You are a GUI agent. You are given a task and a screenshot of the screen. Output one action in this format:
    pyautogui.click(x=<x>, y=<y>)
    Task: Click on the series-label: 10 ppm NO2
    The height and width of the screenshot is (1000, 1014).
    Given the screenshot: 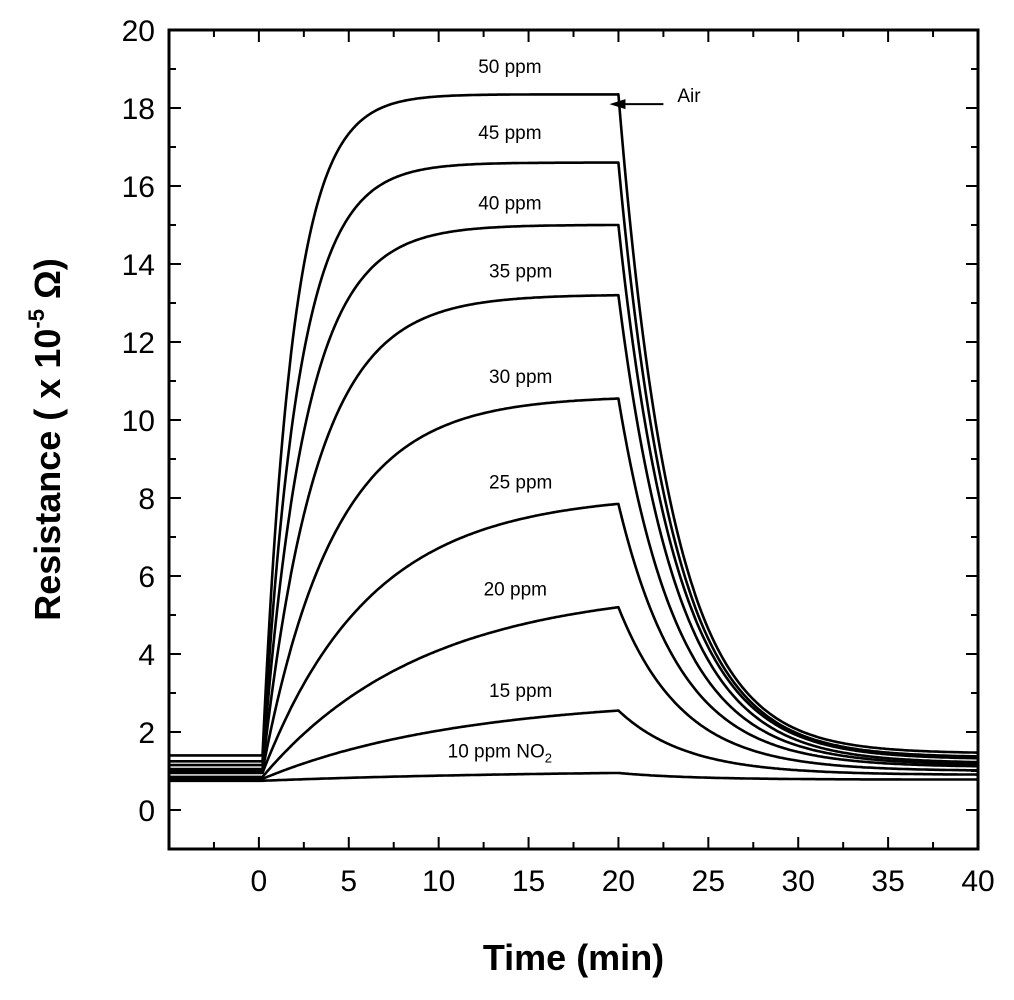 What is the action you would take?
    pyautogui.click(x=500, y=753)
    